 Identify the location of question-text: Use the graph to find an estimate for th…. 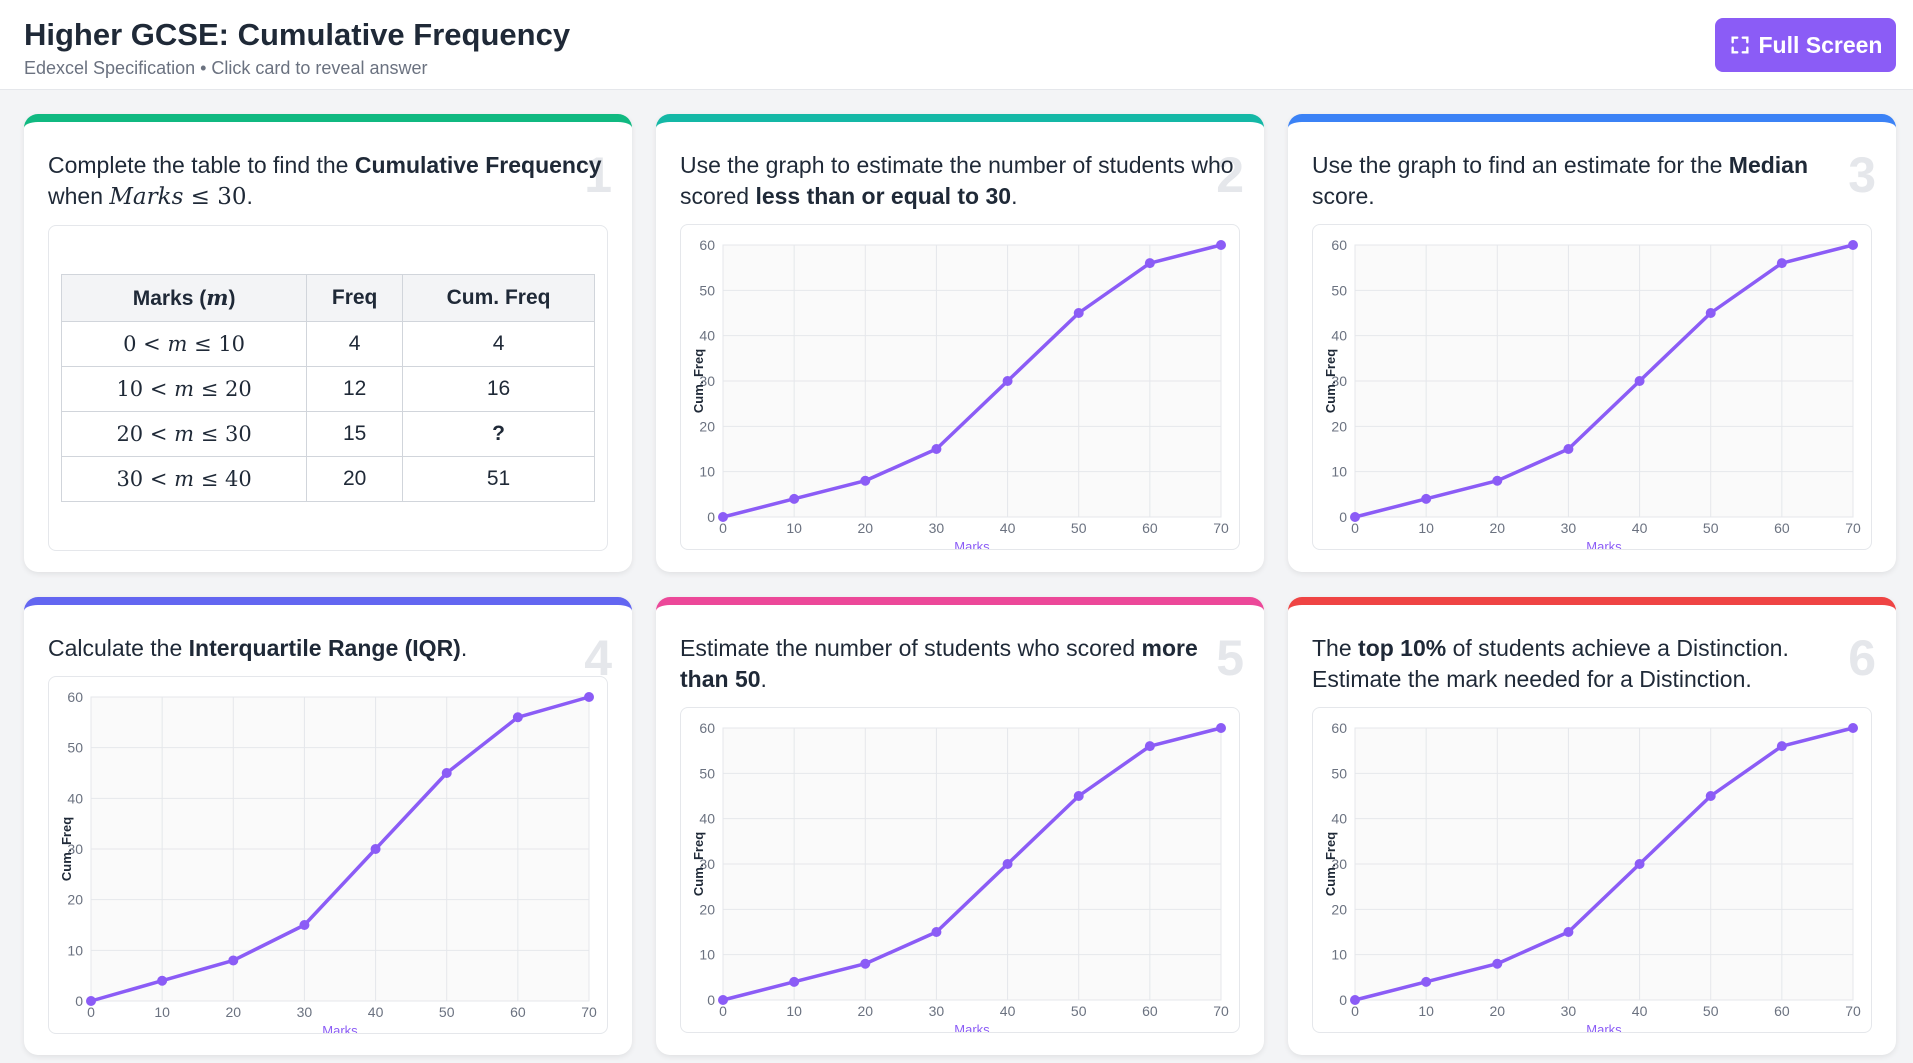
(1592, 181).